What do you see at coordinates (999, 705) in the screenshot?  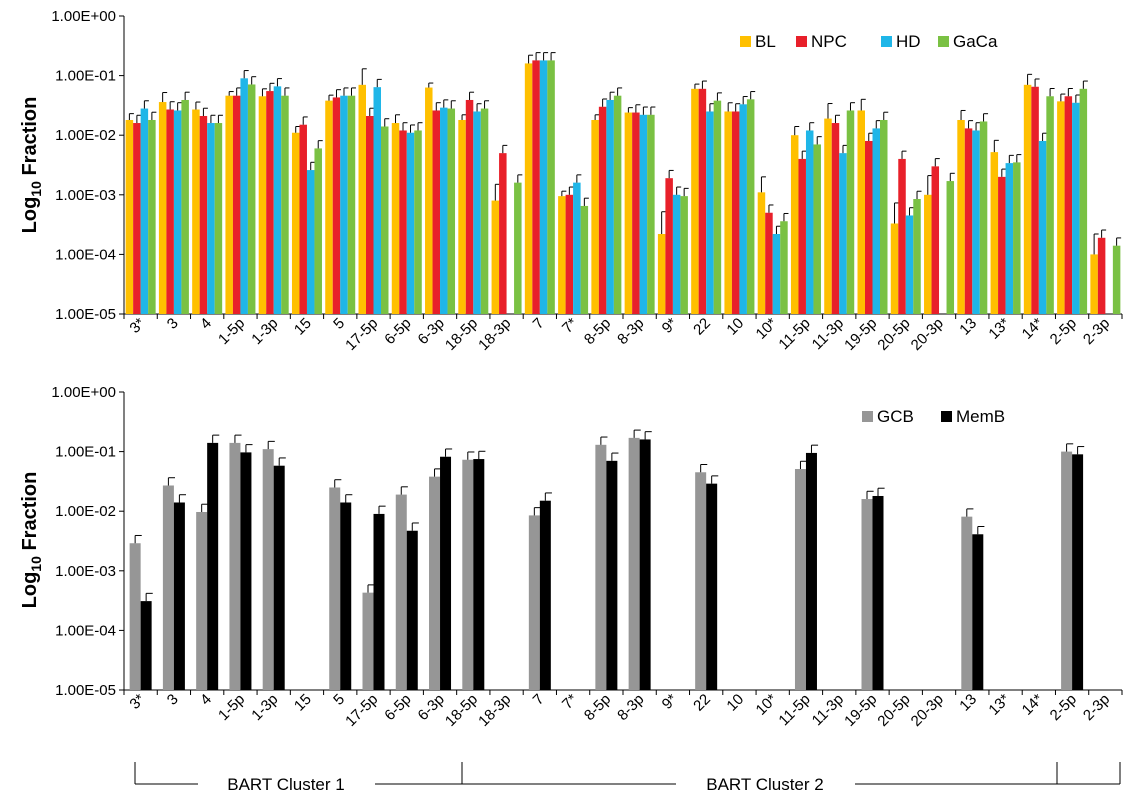 I see `x-tick-label: 13*` at bounding box center [999, 705].